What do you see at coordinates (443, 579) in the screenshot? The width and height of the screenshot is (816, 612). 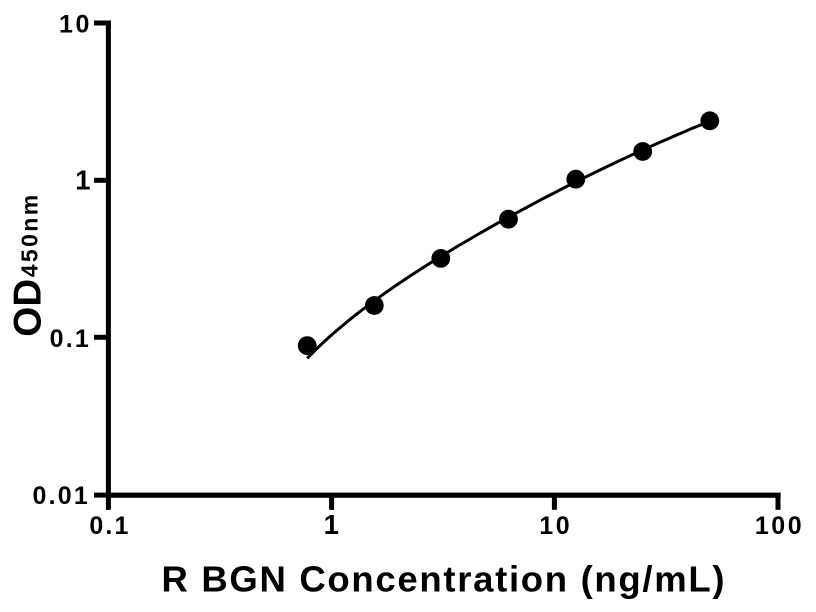 I see `svg-text: R BGN Concentration (ng/mL)` at bounding box center [443, 579].